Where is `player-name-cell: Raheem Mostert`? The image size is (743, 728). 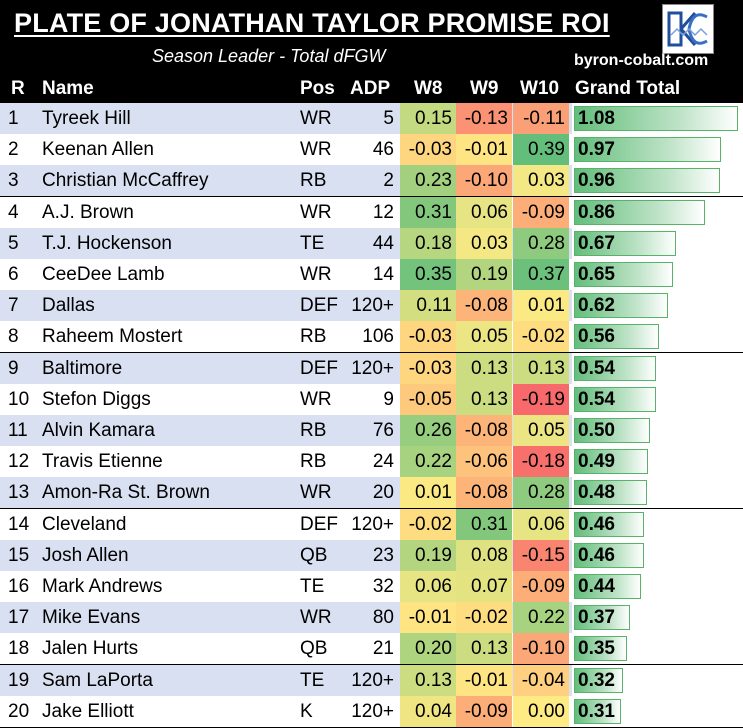
player-name-cell: Raheem Mostert is located at coordinates (112, 336).